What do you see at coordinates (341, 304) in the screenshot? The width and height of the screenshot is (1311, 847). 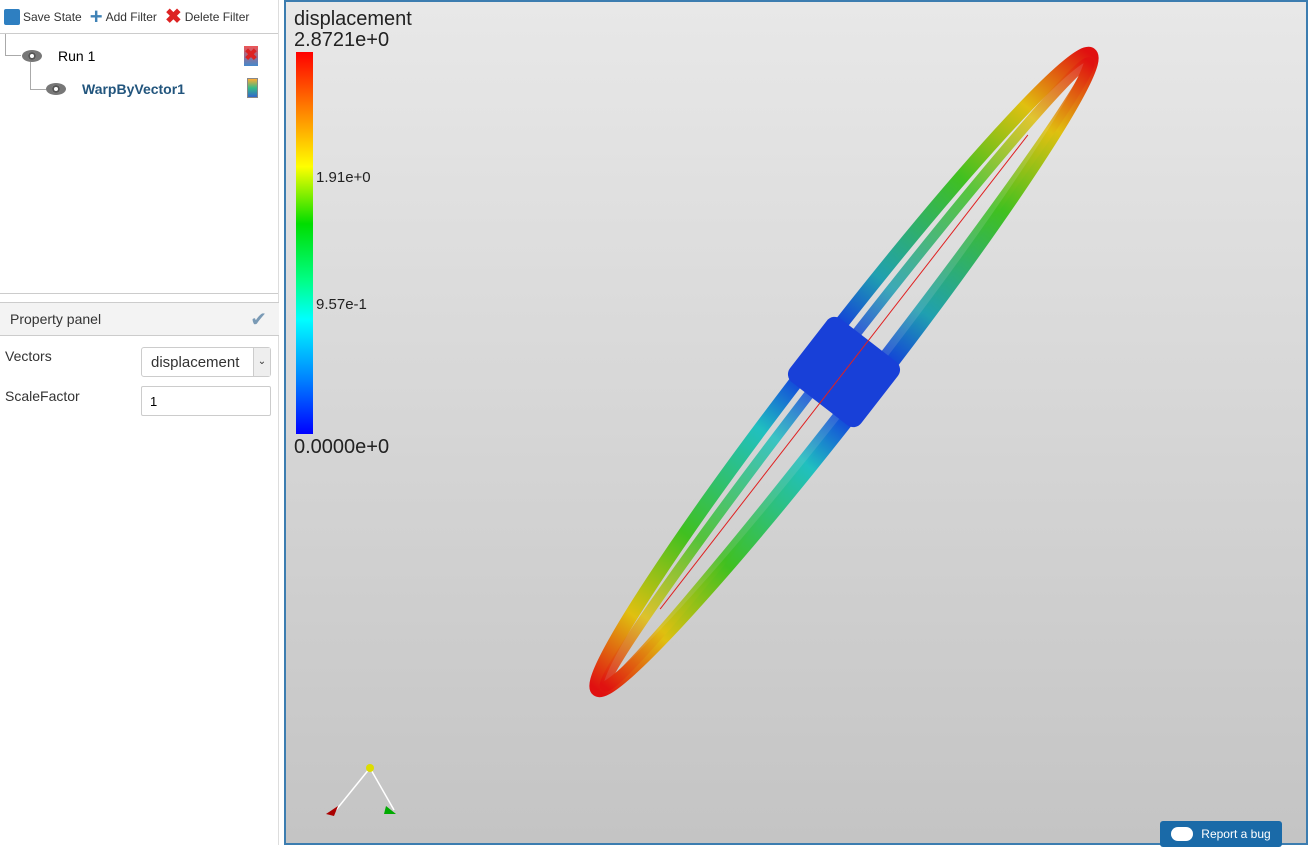 I see `scalar-bar-tick-2: 9.57e-1` at bounding box center [341, 304].